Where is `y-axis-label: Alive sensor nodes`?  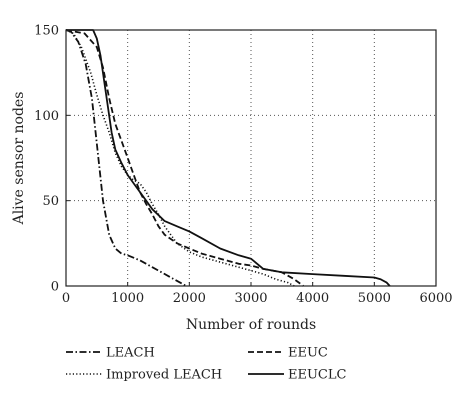
y-axis-label: Alive sensor nodes is located at coordinates (19, 159).